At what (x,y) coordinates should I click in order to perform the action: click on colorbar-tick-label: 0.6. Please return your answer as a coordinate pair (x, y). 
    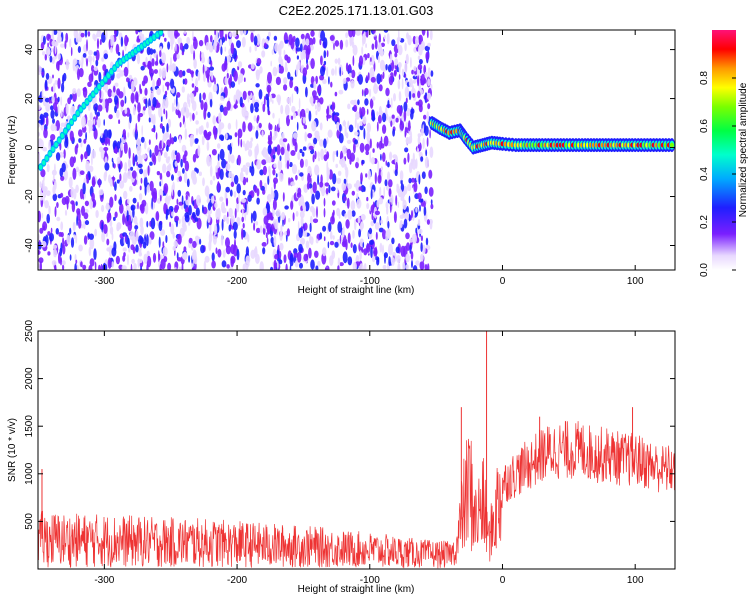
    Looking at the image, I should click on (704, 126).